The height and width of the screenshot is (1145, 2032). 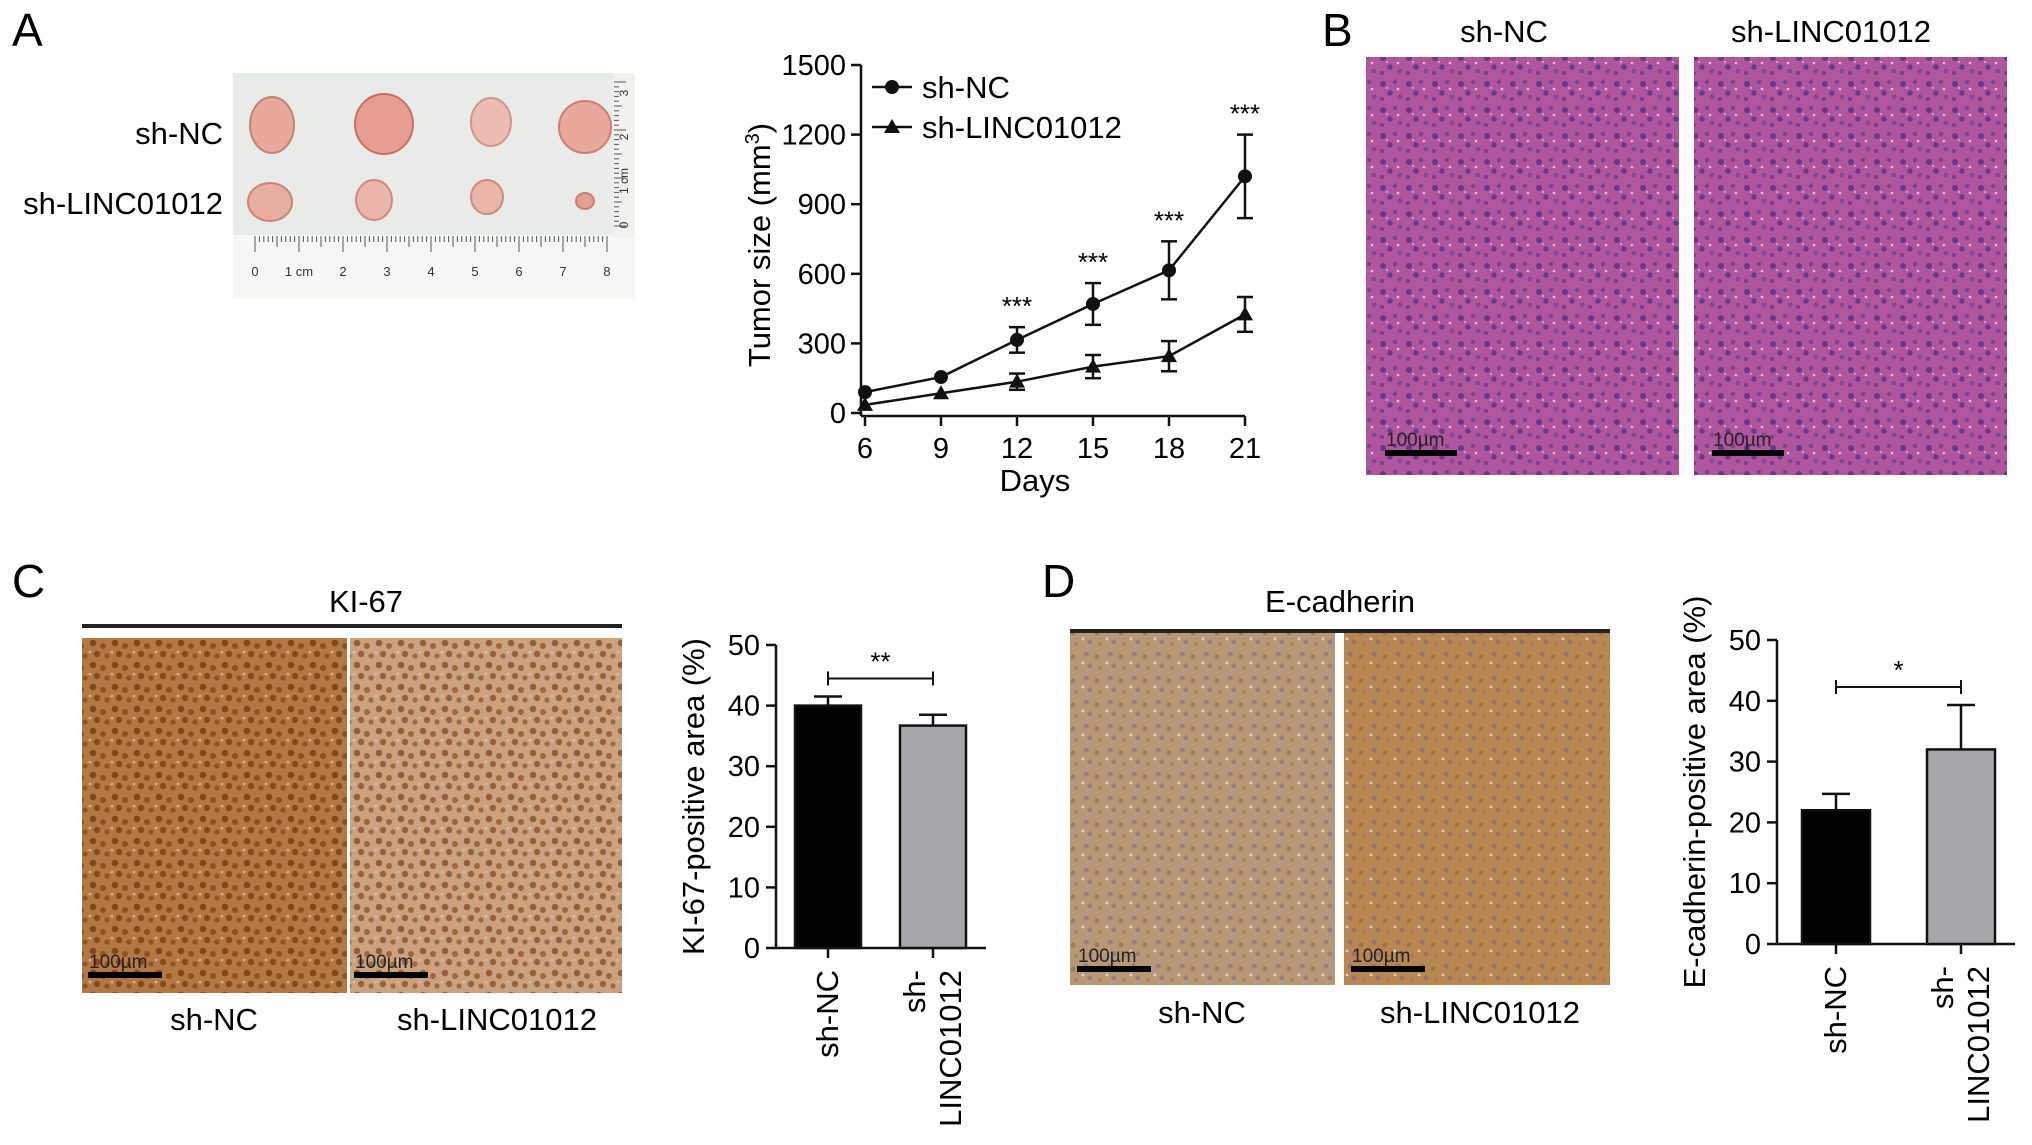 What do you see at coordinates (1093, 449) in the screenshot?
I see `x-tick-label: 15` at bounding box center [1093, 449].